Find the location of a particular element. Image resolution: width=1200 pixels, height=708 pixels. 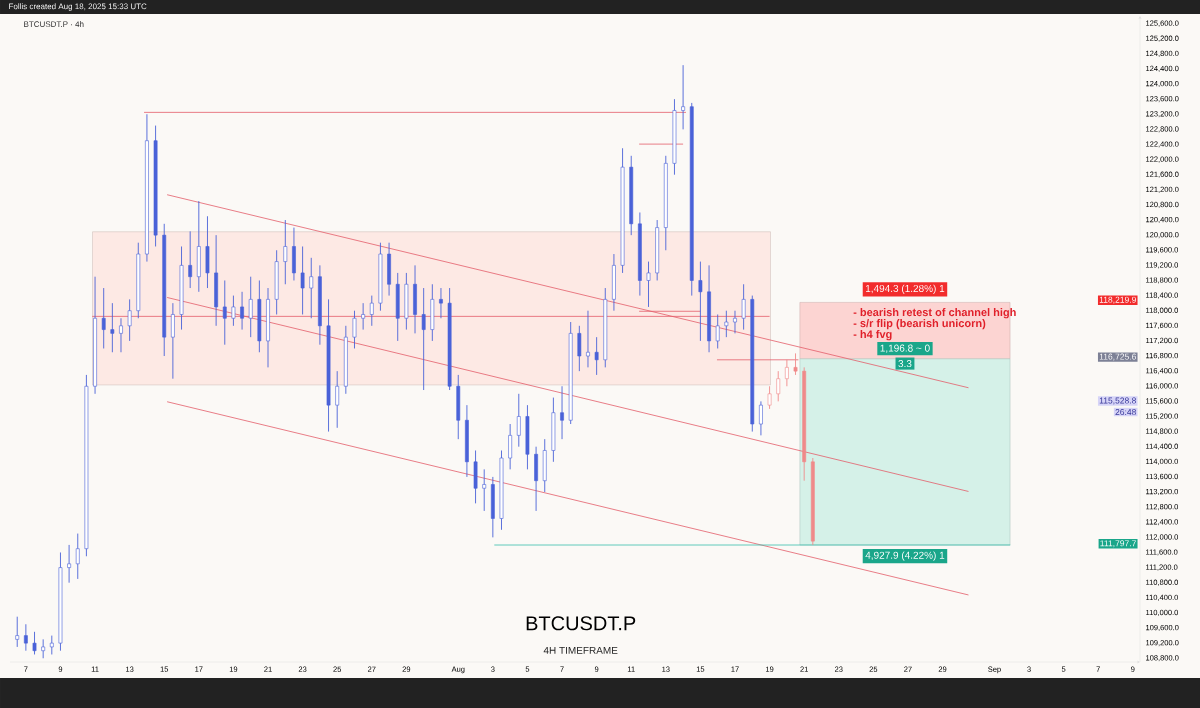

annotation: 4,927.9 (4.22%) 1 is located at coordinates (905, 556).